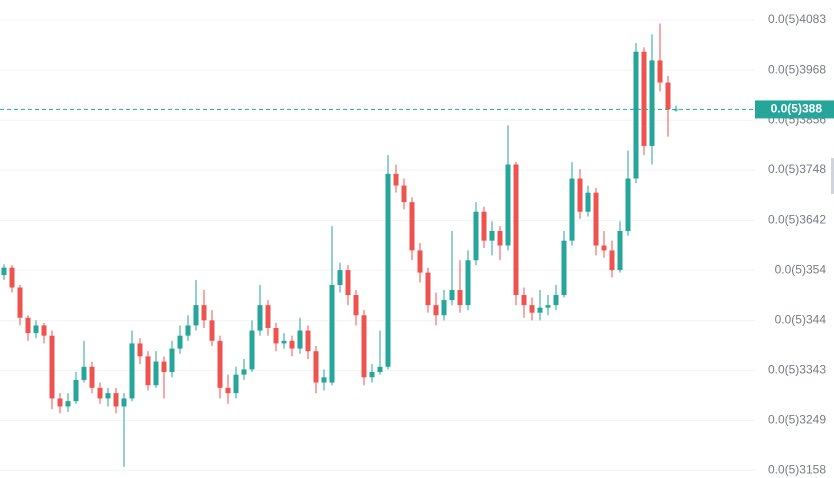 Image resolution: width=834 pixels, height=478 pixels. I want to click on y-tick-label: 0.0(5)344, so click(801, 320).